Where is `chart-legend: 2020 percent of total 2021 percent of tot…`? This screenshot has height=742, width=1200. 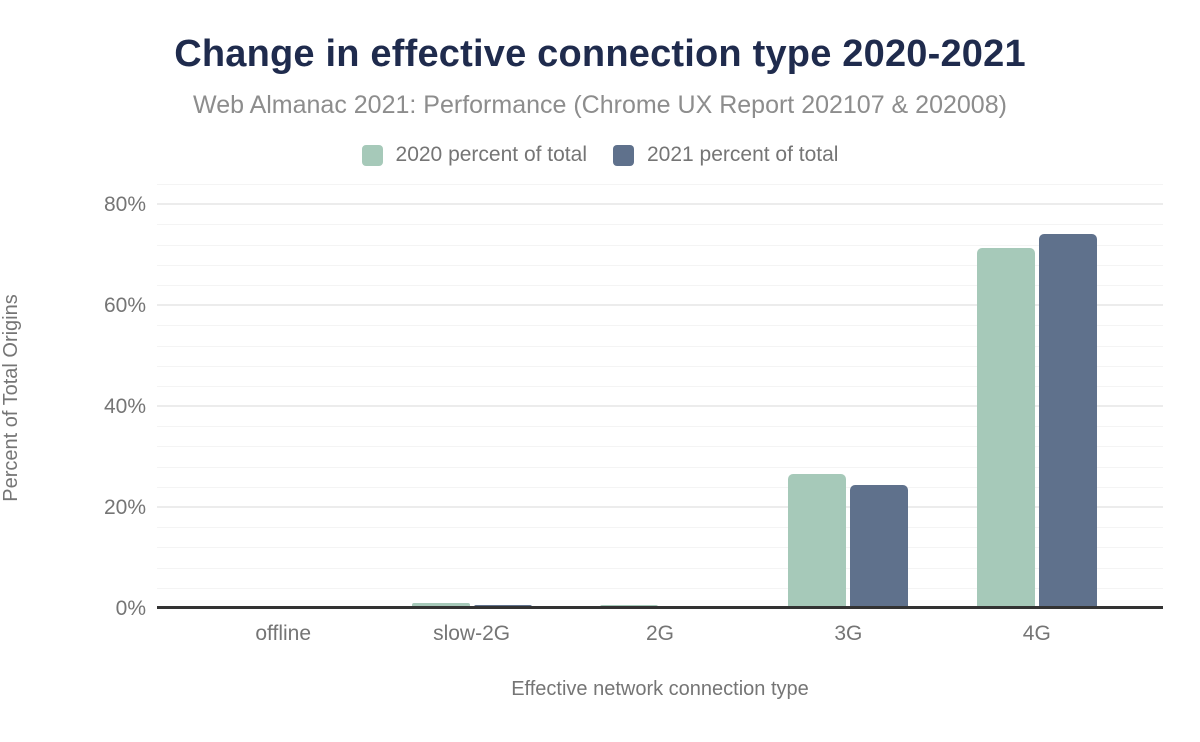 chart-legend: 2020 percent of total 2021 percent of tot… is located at coordinates (600, 155).